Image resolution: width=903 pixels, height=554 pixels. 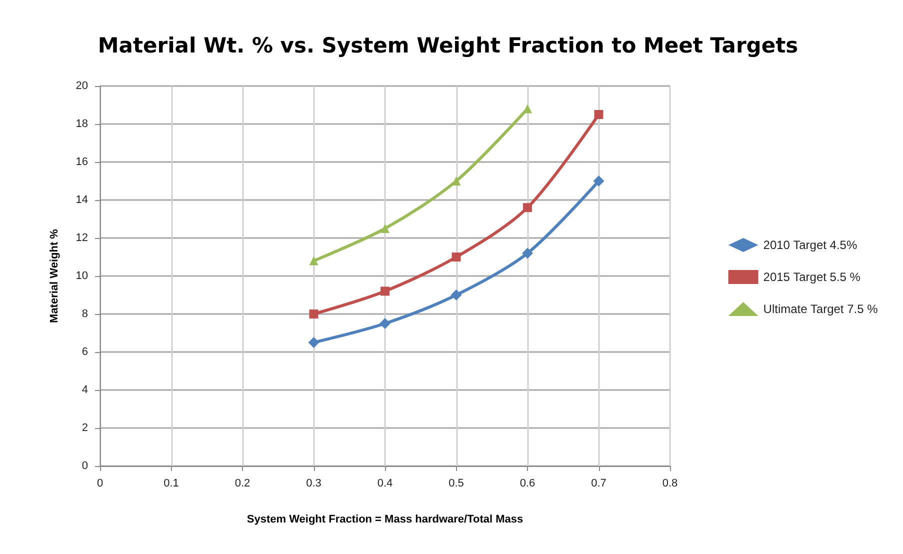 What do you see at coordinates (85, 314) in the screenshot?
I see `y-tick-label: 8` at bounding box center [85, 314].